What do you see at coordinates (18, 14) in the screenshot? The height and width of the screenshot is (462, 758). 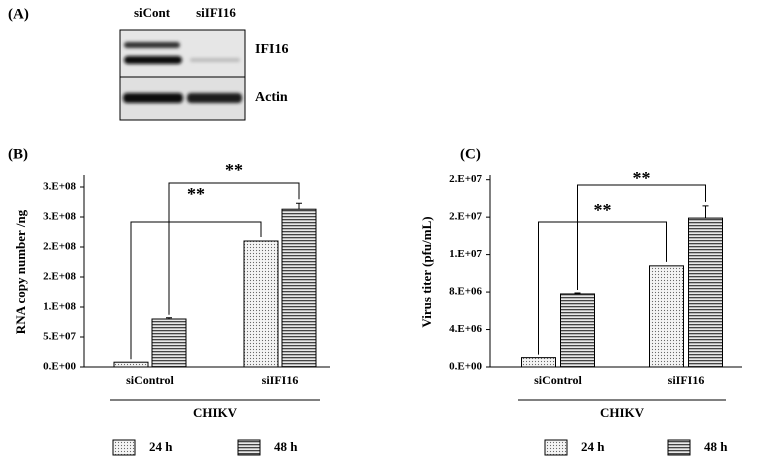 I see `panel-label: (A)` at bounding box center [18, 14].